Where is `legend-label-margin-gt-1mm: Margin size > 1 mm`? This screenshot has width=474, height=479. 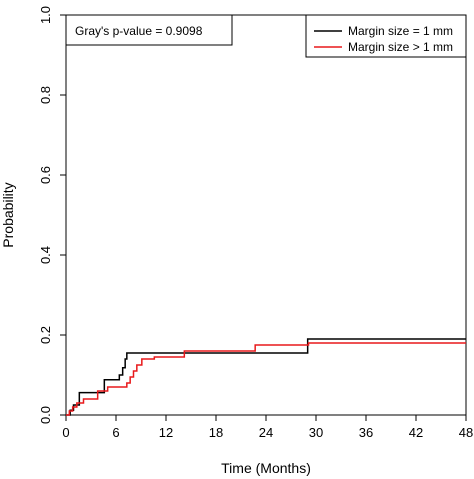 legend-label-margin-gt-1mm: Margin size > 1 mm is located at coordinates (400, 47).